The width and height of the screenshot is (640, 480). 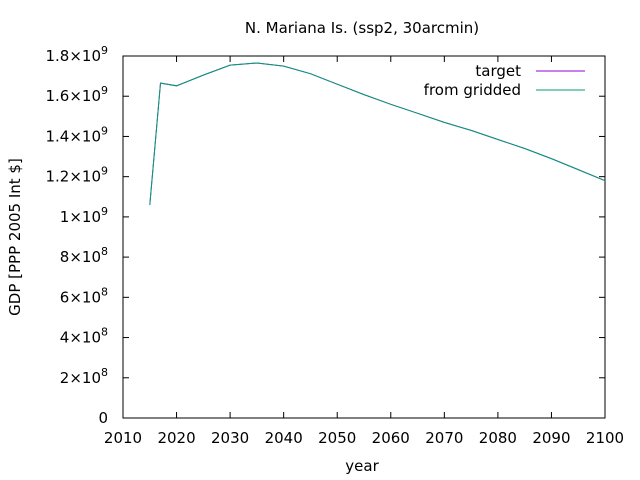 What do you see at coordinates (362, 466) in the screenshot?
I see `x-axis-label: year` at bounding box center [362, 466].